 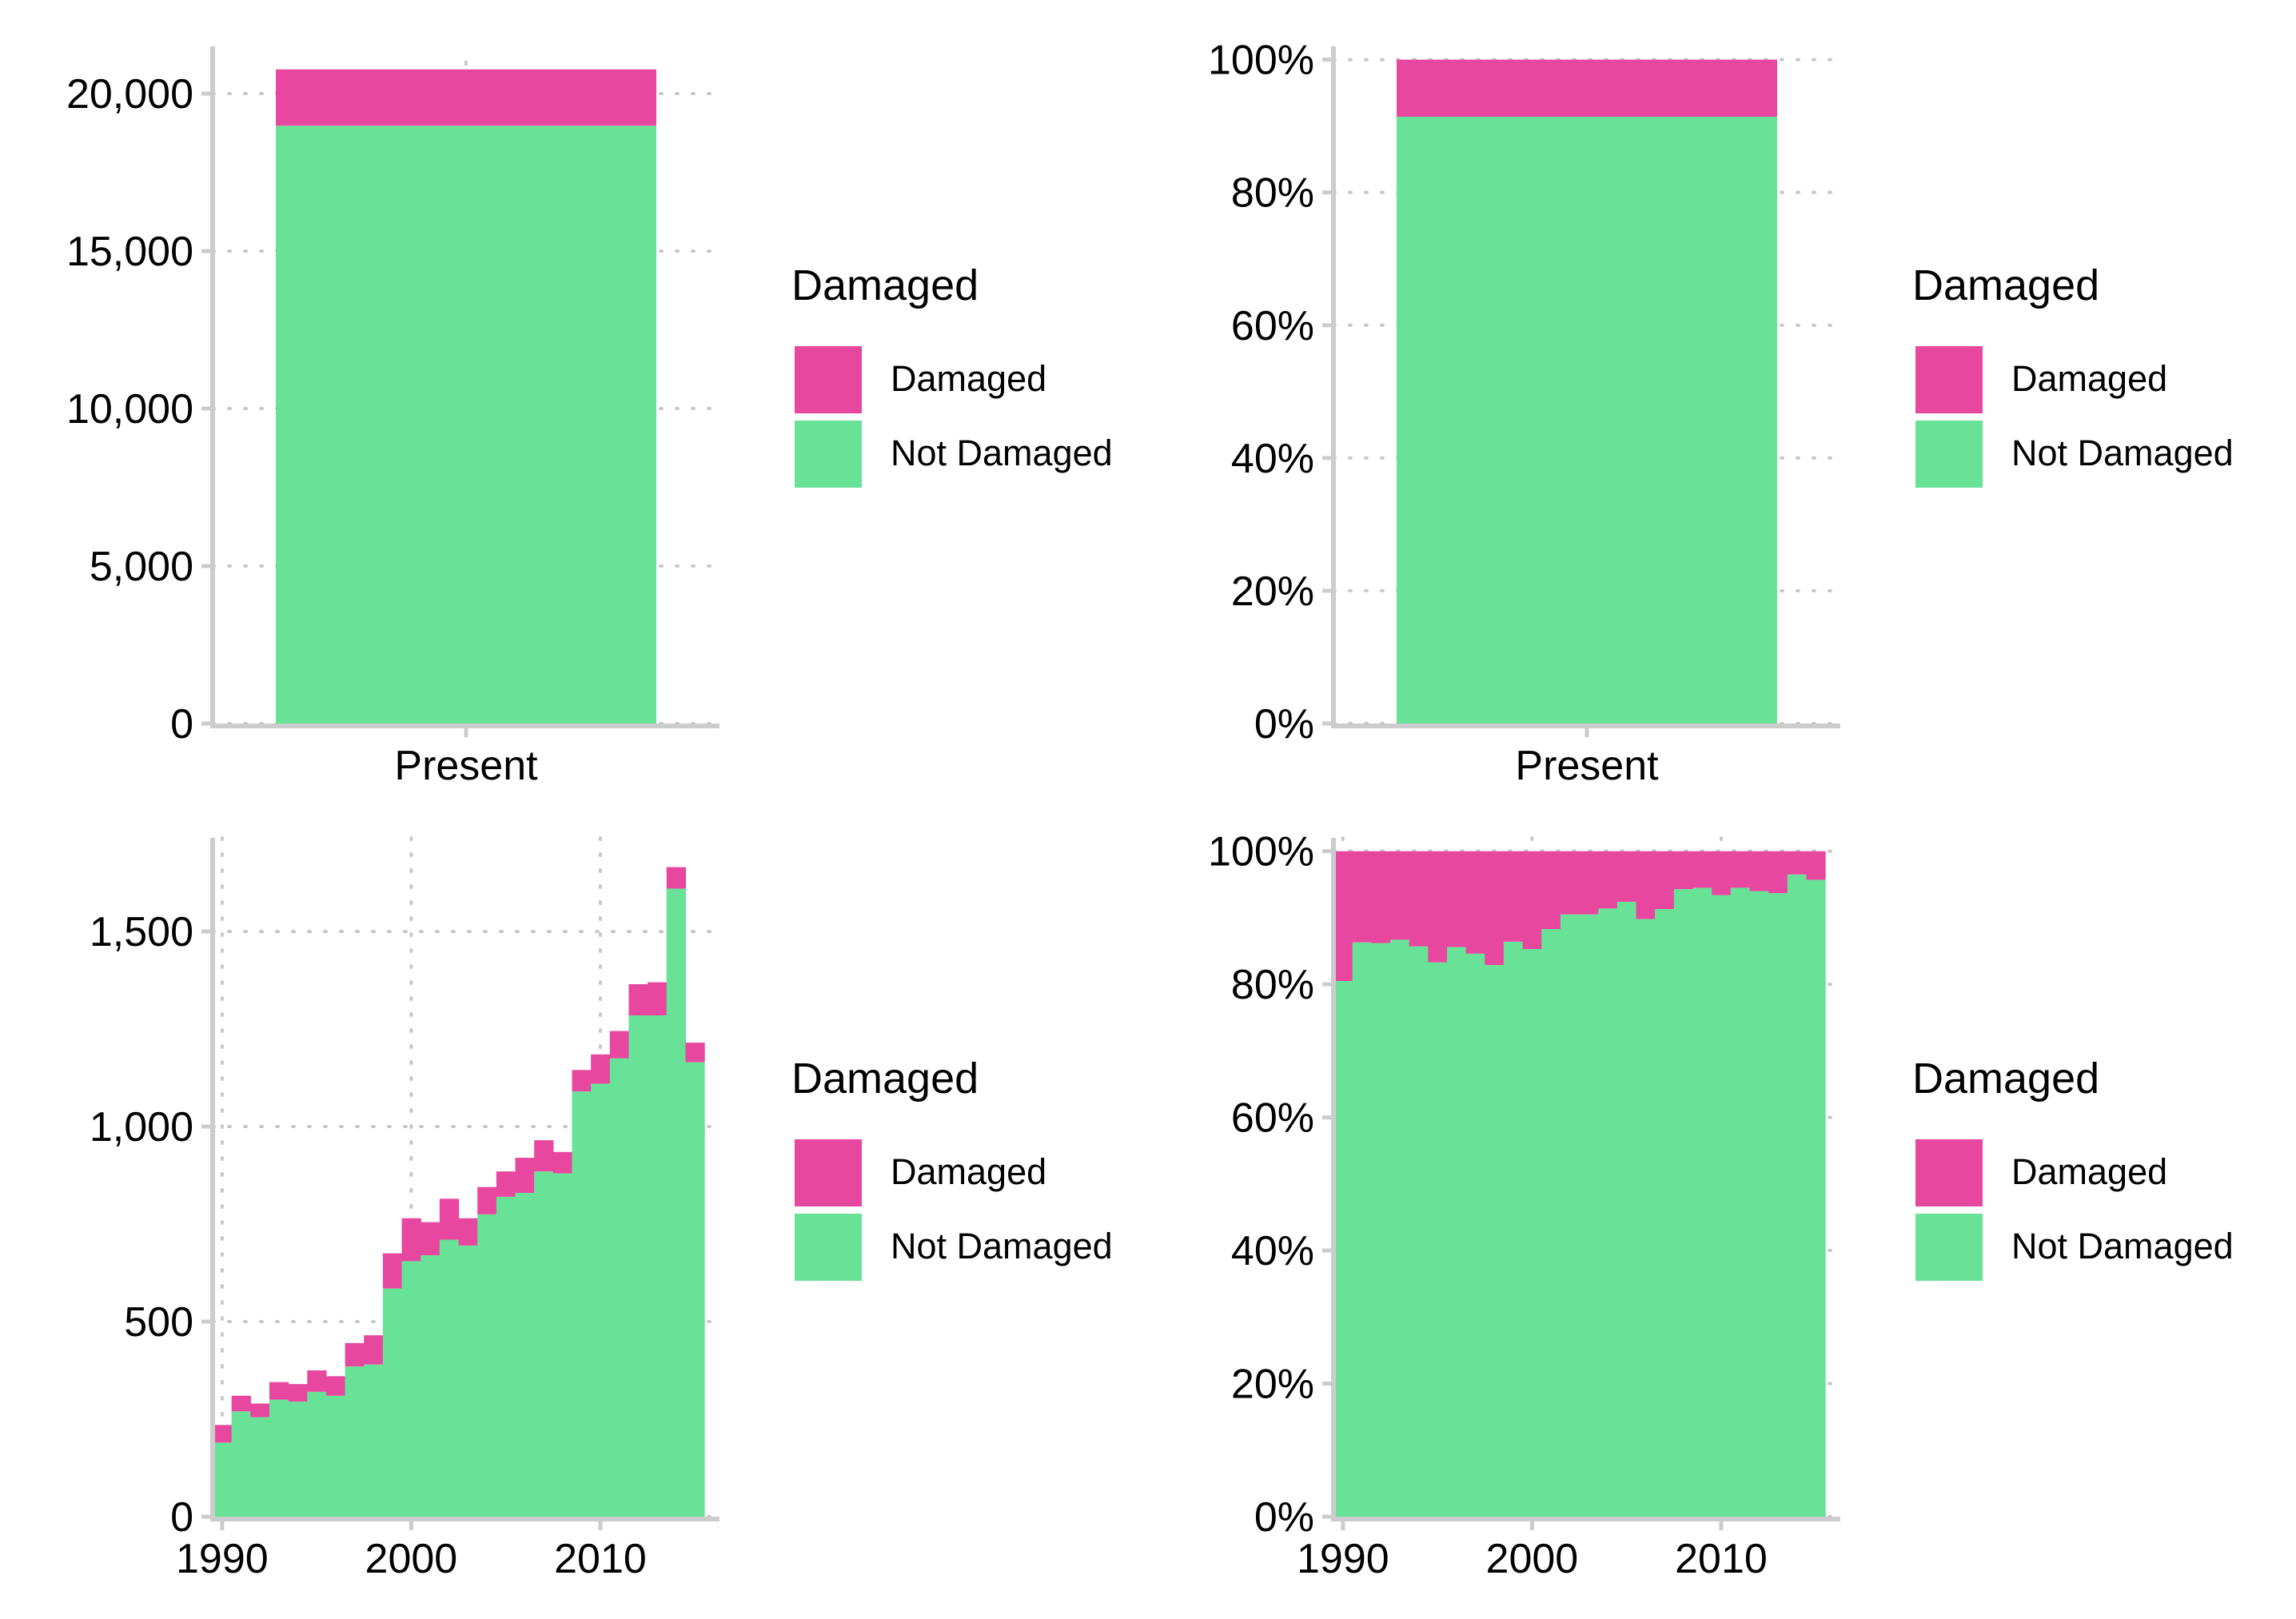 I want to click on bar-not-damaged-1995, so click(x=1438, y=1239).